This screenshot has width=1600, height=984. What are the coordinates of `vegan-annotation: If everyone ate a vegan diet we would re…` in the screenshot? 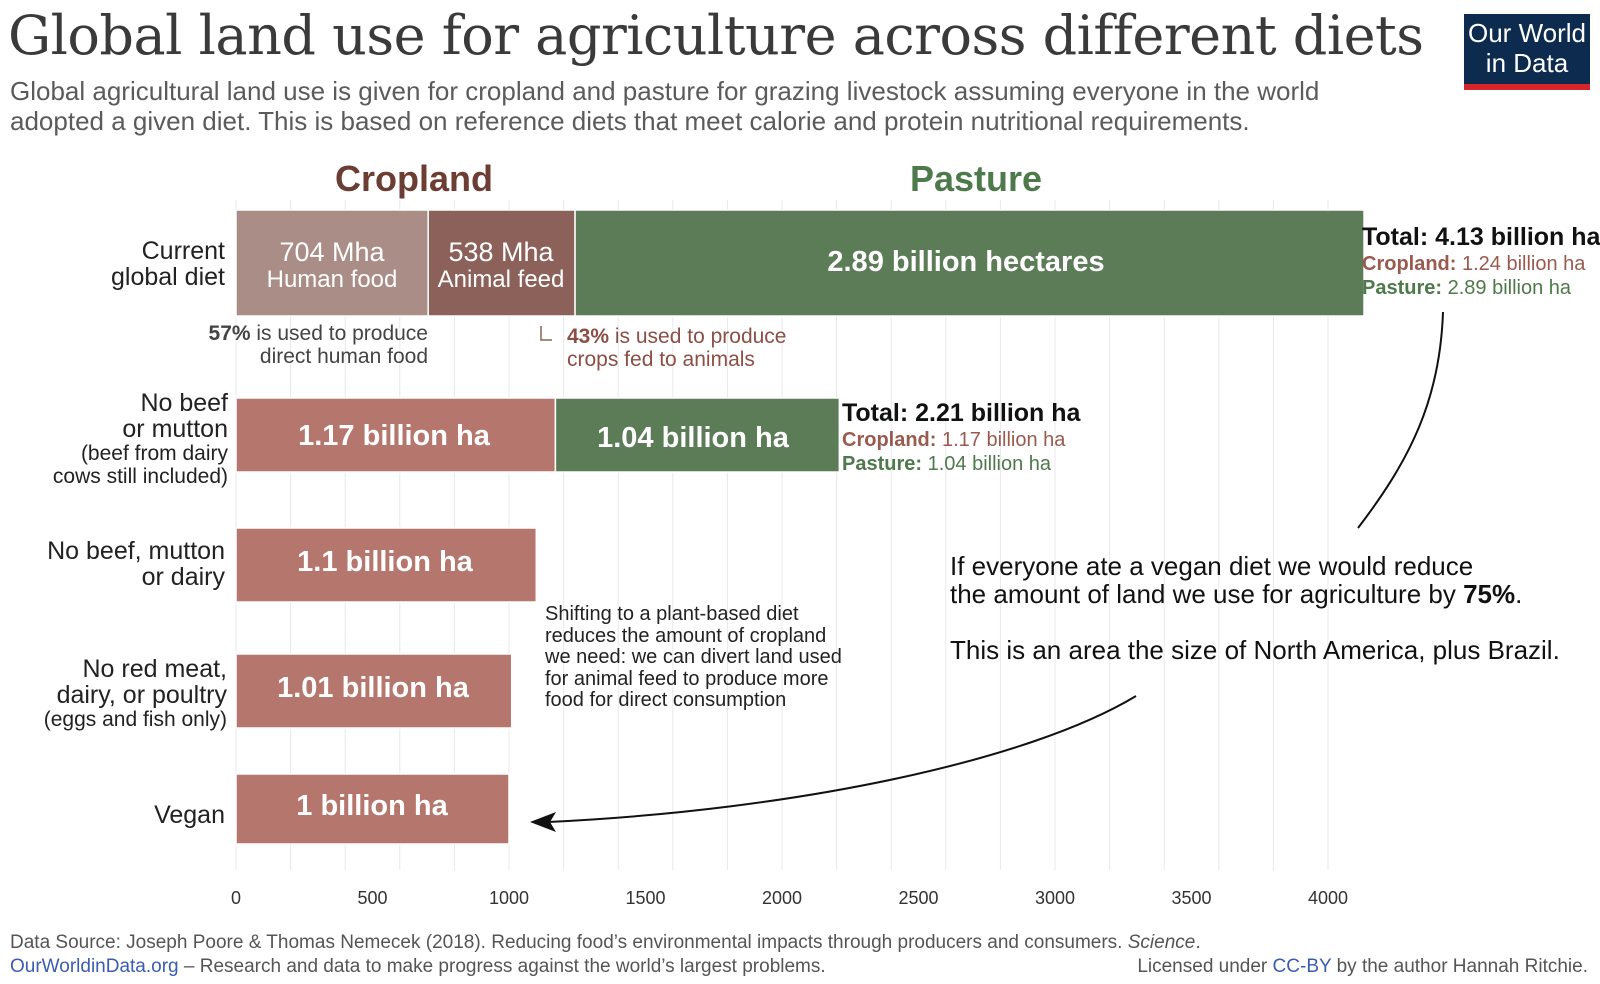 It's located at (1255, 608).